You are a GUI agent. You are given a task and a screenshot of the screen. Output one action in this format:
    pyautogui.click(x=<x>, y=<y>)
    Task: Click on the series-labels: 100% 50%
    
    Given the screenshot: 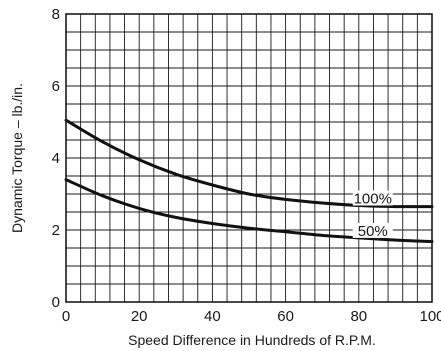 What is the action you would take?
    pyautogui.click(x=372, y=215)
    